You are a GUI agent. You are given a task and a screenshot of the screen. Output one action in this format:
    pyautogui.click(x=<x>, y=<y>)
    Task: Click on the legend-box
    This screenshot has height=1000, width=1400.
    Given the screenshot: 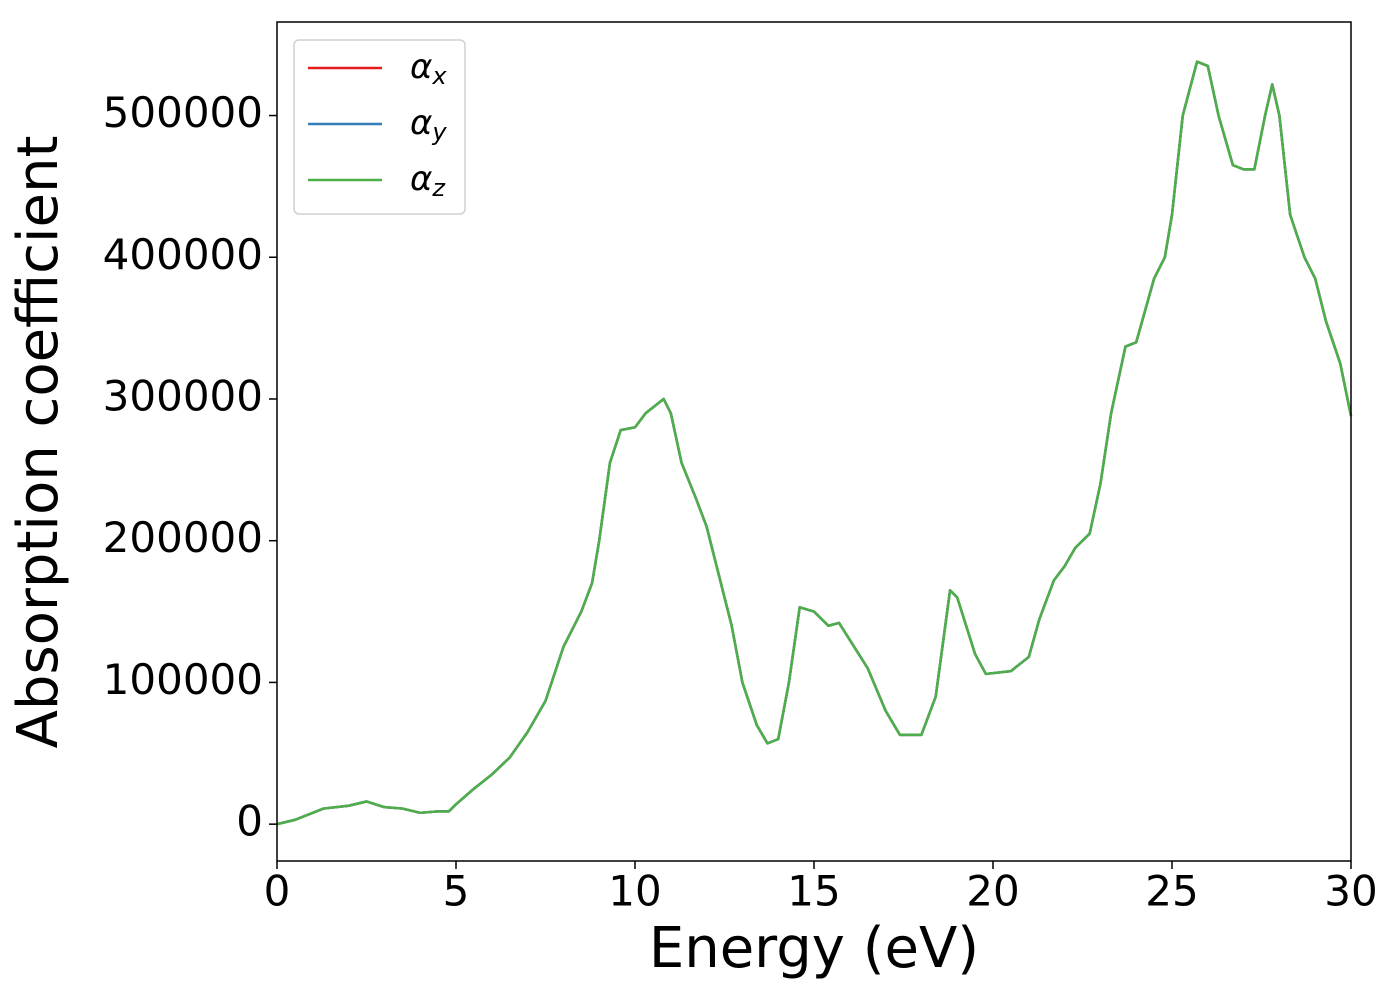 What is the action you would take?
    pyautogui.click(x=379, y=127)
    